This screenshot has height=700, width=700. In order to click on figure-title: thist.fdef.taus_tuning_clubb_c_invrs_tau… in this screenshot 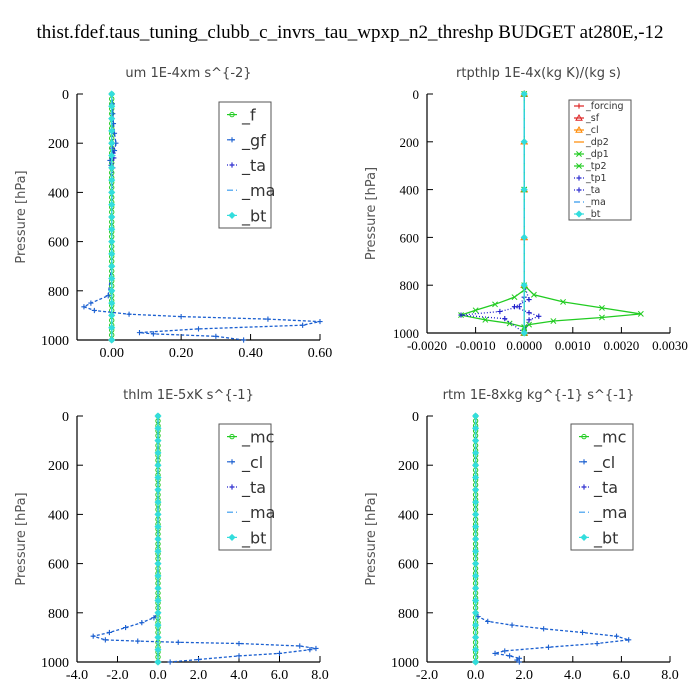, I will do `click(349, 32)`.